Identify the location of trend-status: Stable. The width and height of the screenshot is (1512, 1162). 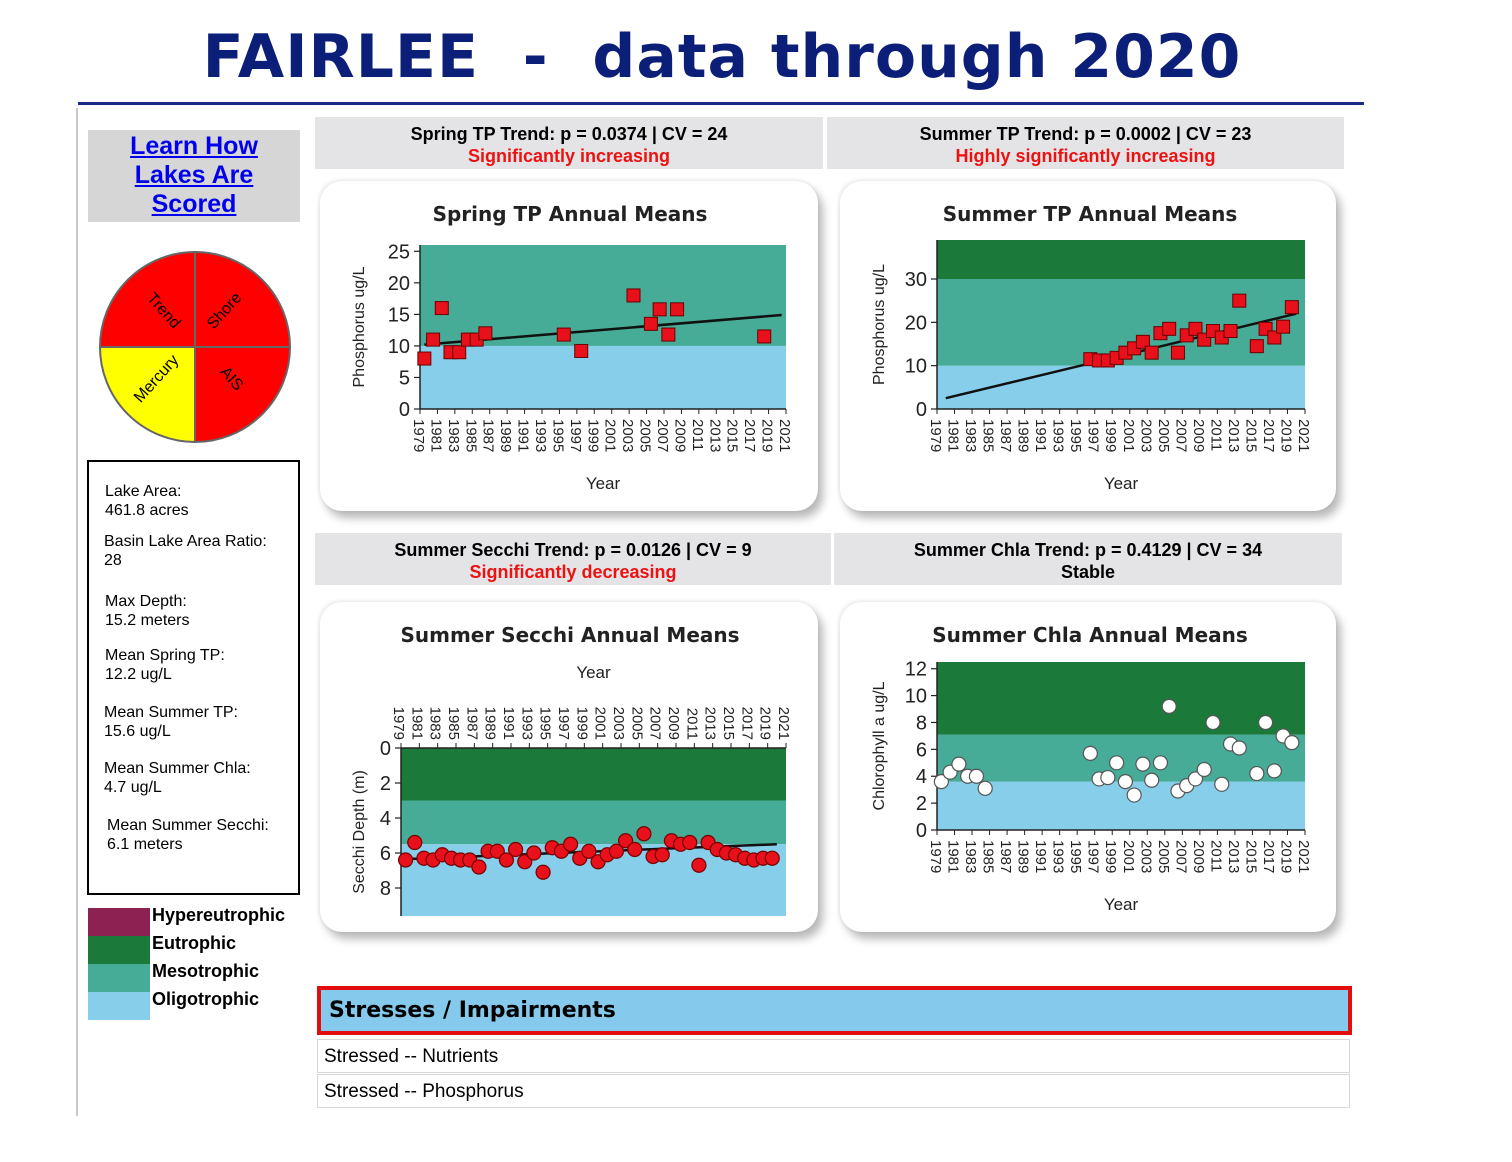
(1088, 572).